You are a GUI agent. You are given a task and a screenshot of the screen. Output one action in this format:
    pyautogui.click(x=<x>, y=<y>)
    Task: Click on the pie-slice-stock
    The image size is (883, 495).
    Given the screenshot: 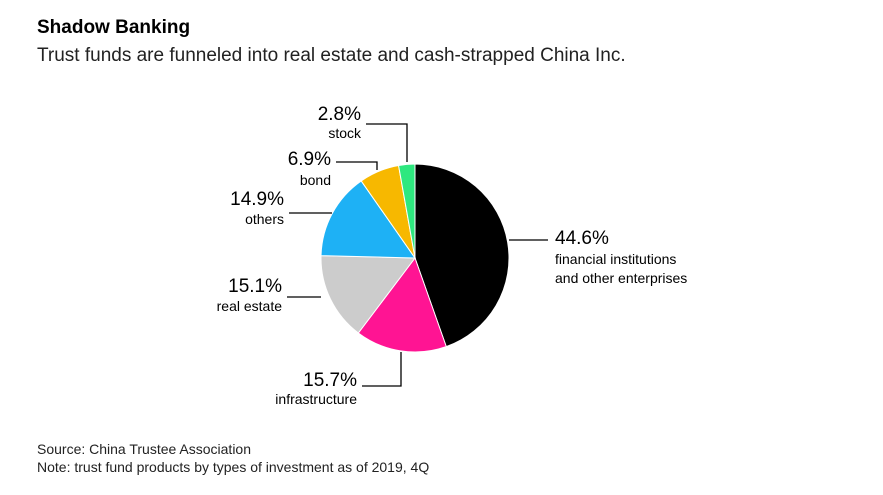 What is the action you would take?
    pyautogui.click(x=406, y=211)
    